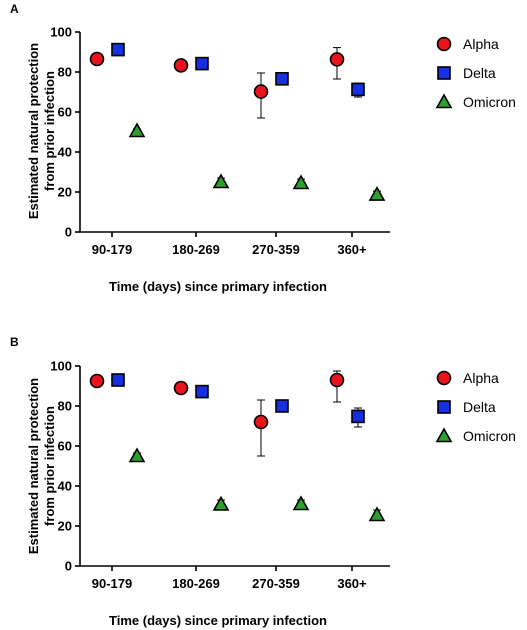 This screenshot has width=527, height=630. I want to click on panel-letter: A, so click(14, 9).